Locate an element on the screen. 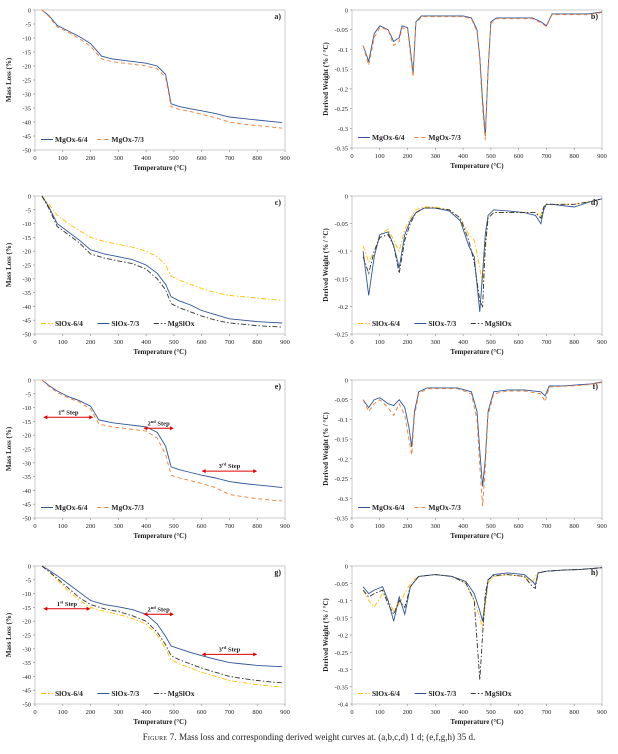  step-annotation-label: 1st Step is located at coordinates (67, 603).